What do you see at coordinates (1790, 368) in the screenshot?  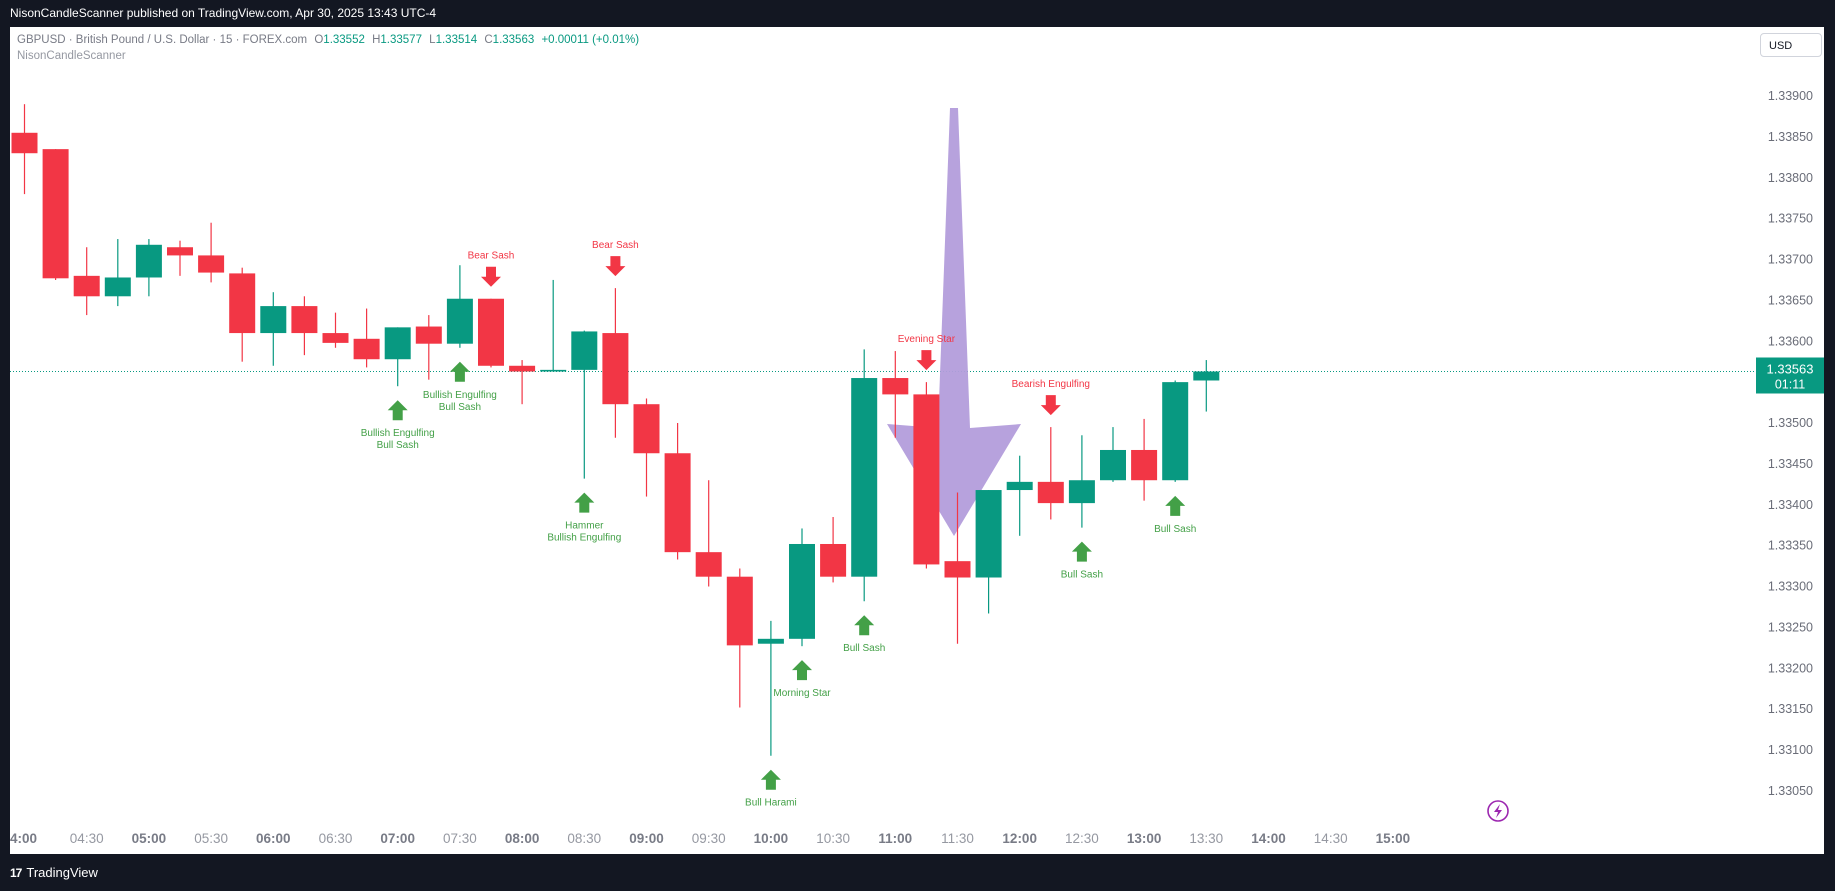 I see `current-price-label: 1.33563` at bounding box center [1790, 368].